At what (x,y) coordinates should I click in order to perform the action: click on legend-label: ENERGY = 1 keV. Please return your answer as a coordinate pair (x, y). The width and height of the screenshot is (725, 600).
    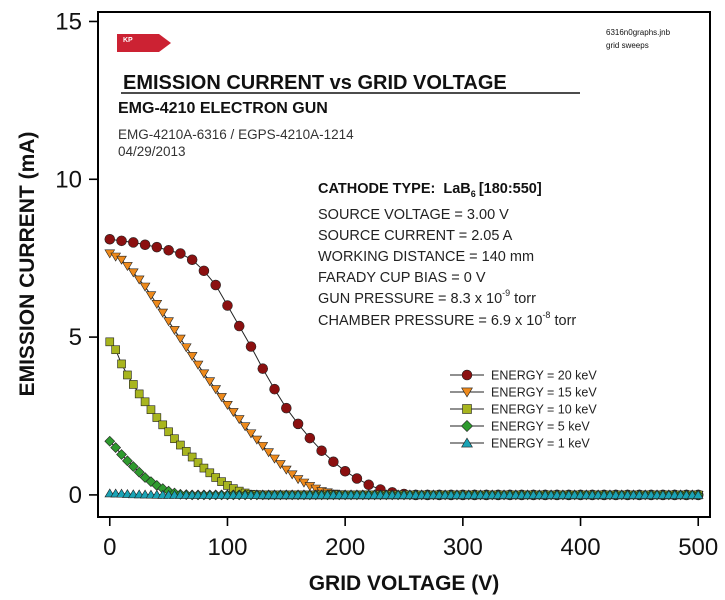
    Looking at the image, I should click on (540, 444).